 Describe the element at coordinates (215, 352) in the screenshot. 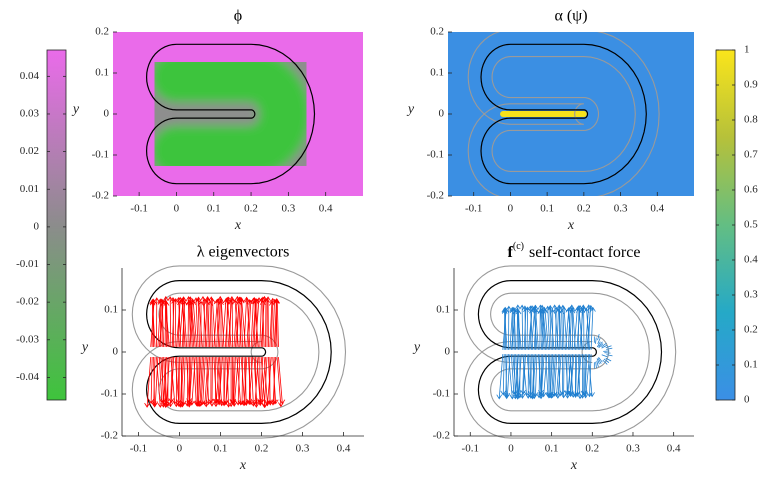

I see `quiver` at that location.